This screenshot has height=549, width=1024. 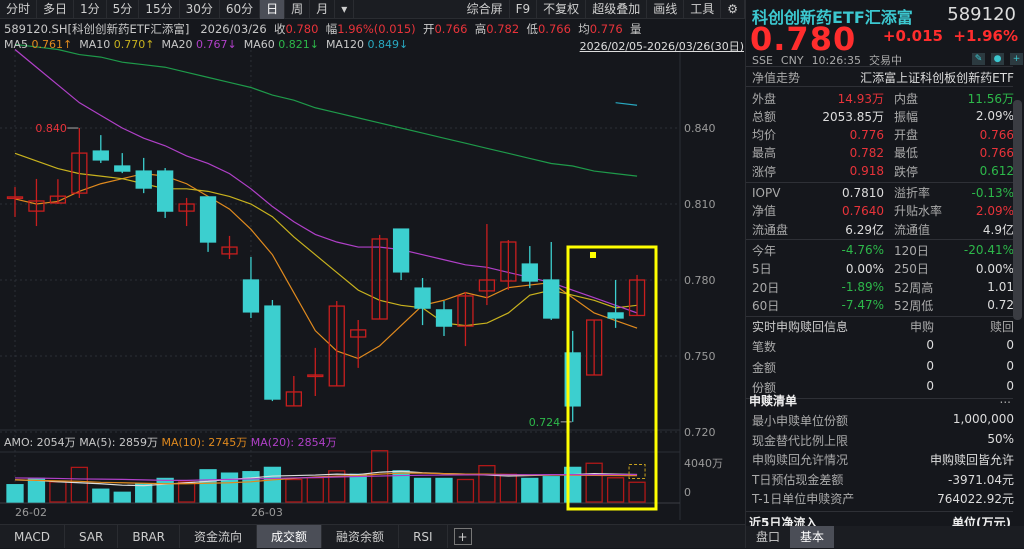 I want to click on caret-down-icon: ▾, so click(x=345, y=9).